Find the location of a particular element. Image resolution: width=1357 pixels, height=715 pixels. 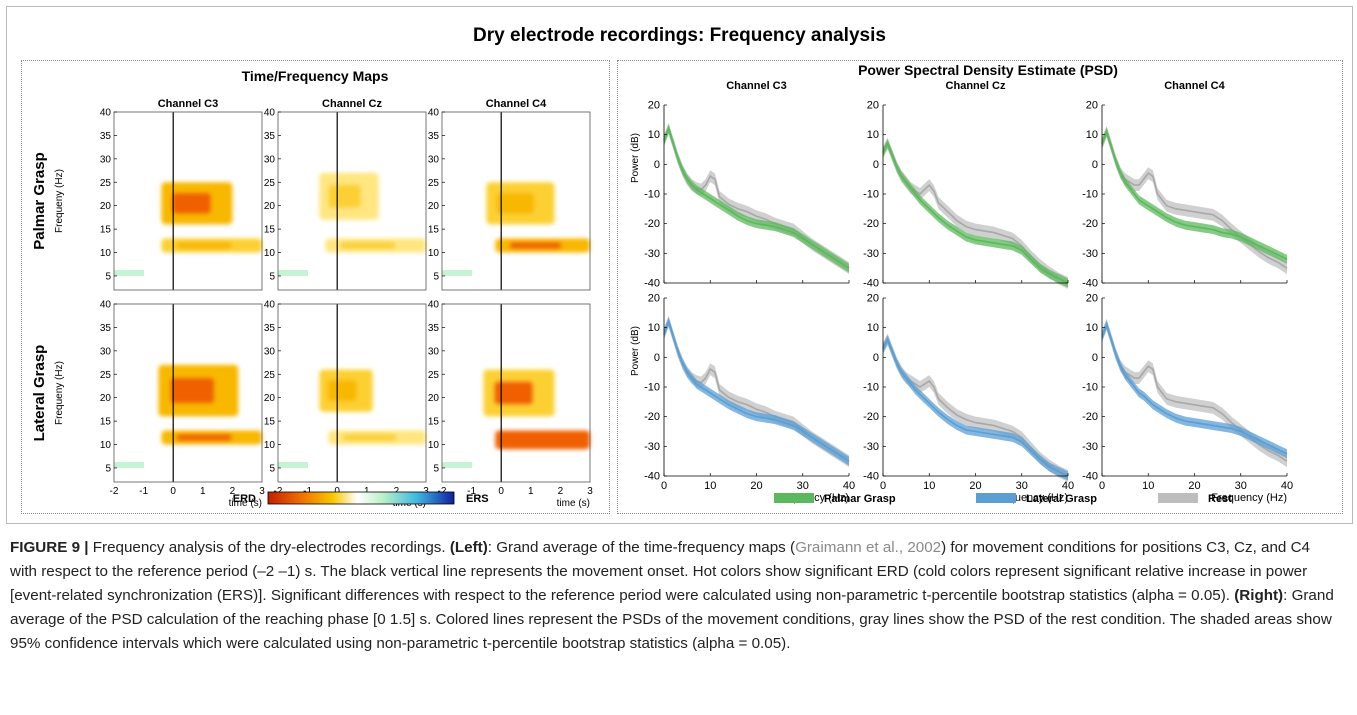

caption-left-label: (Left) is located at coordinates (468, 547).